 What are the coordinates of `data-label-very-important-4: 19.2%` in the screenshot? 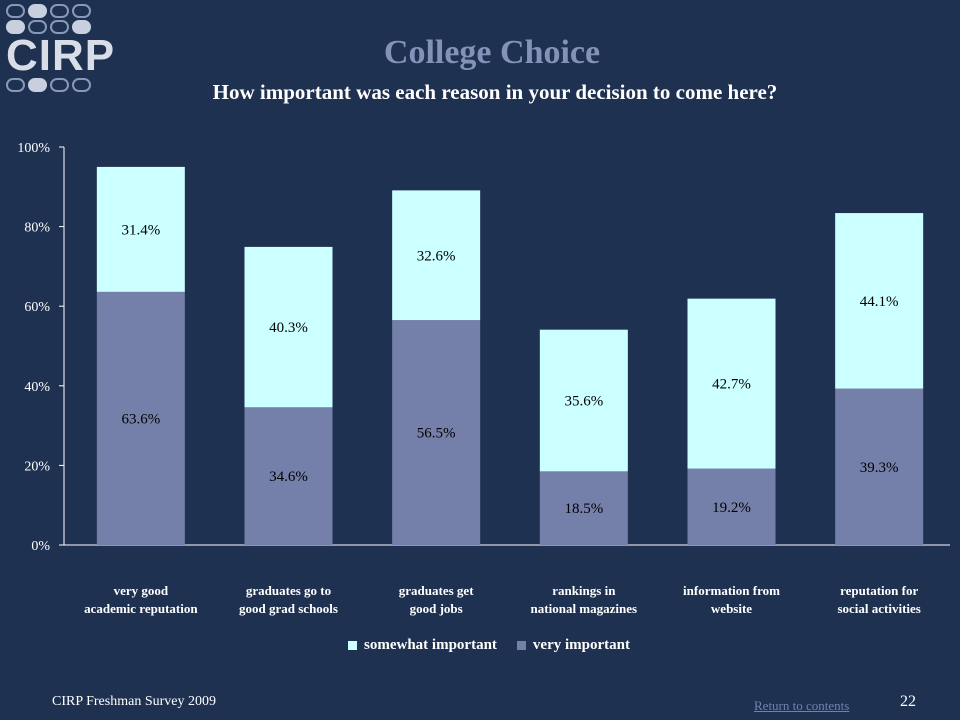 It's located at (731, 508).